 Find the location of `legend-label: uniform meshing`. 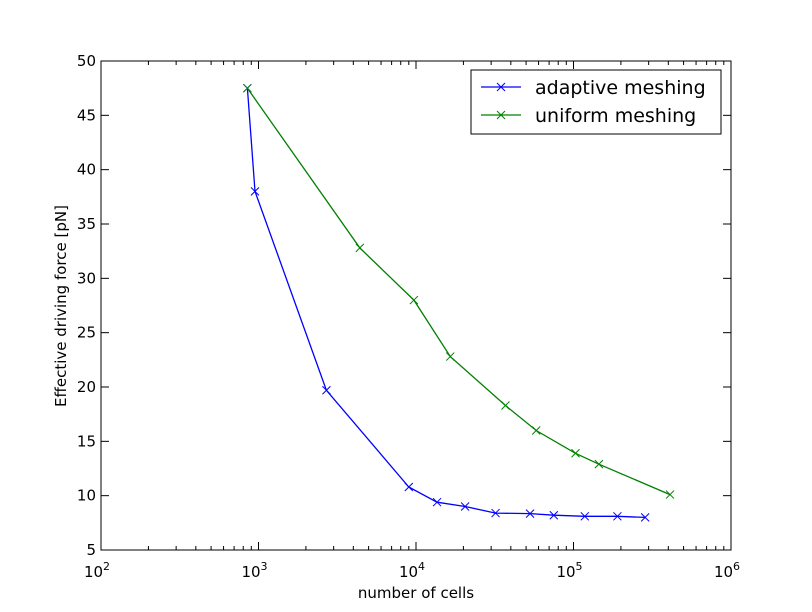

legend-label: uniform meshing is located at coordinates (615, 116).